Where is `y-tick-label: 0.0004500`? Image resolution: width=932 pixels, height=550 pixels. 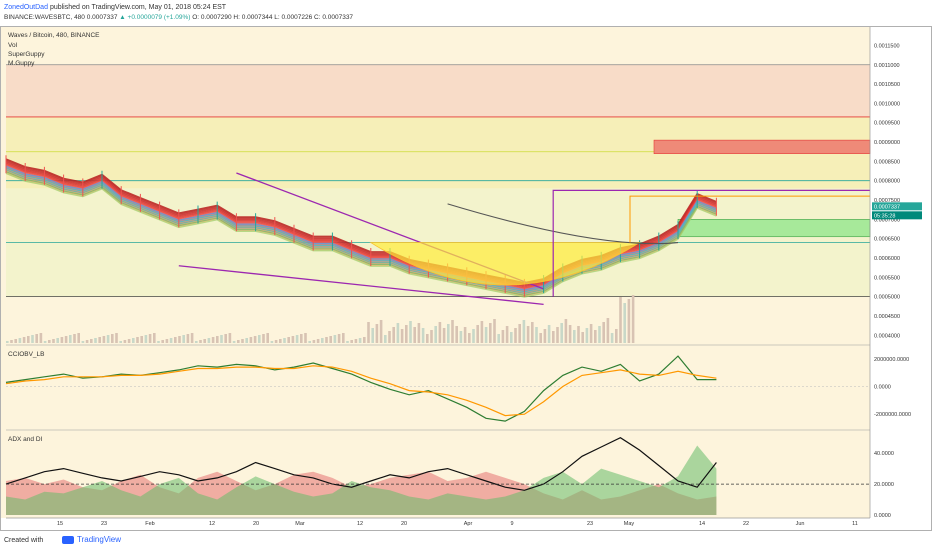 y-tick-label: 0.0004500 is located at coordinates (887, 317).